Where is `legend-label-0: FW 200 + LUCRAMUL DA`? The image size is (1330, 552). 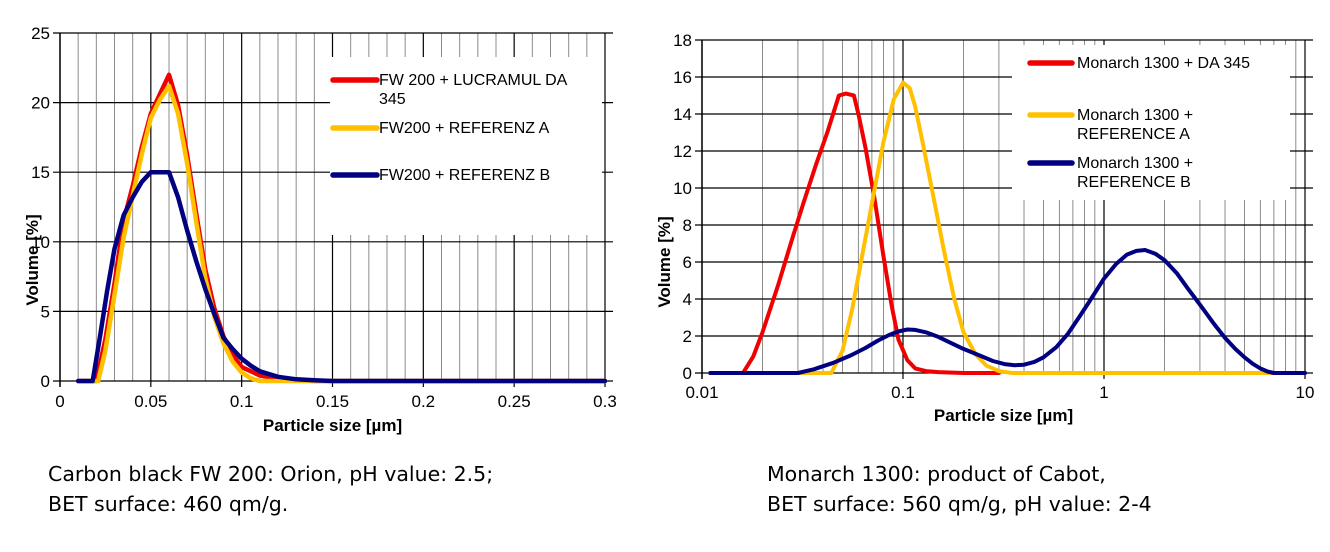
legend-label-0: FW 200 + LUCRAMUL DA is located at coordinates (473, 80).